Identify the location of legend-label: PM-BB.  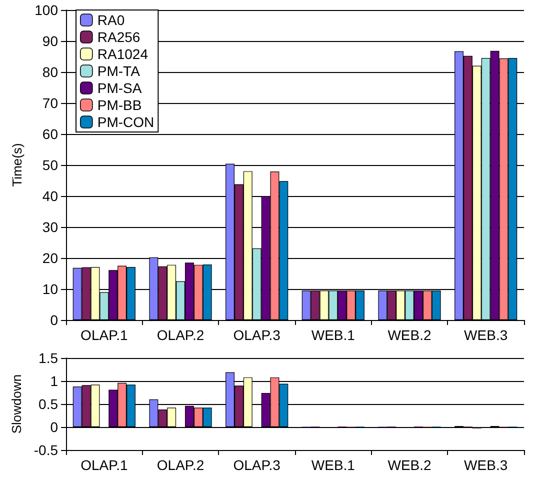
(119, 105).